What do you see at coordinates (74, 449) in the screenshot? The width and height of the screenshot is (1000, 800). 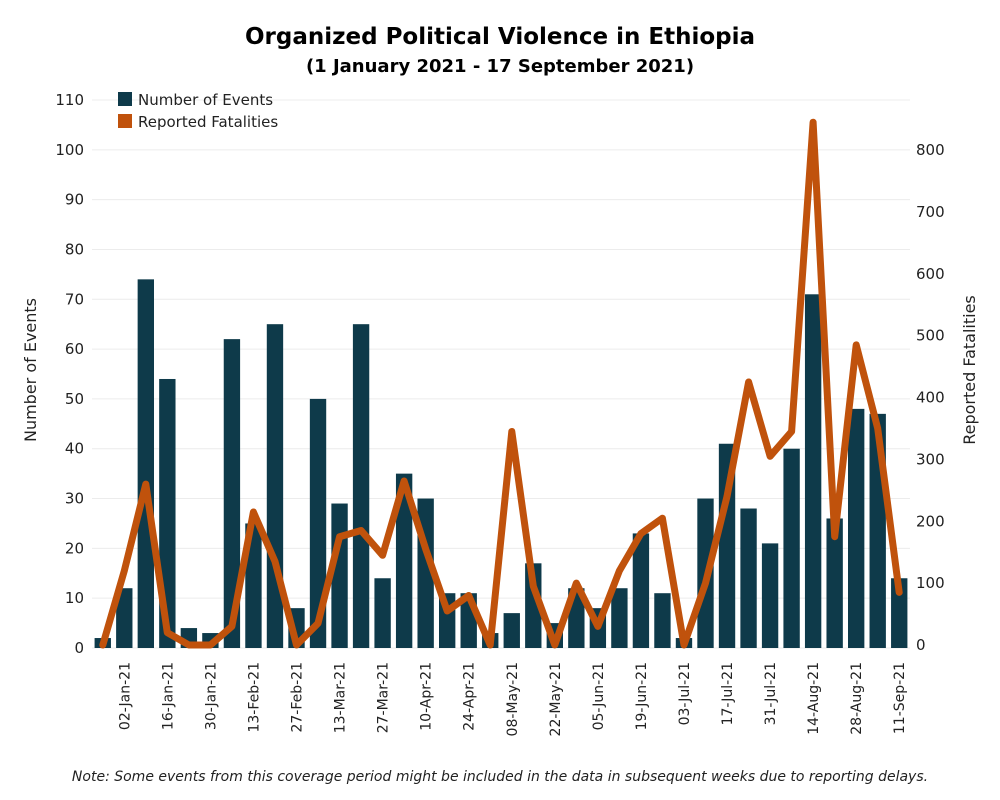 I see `left-tick-label: 40` at bounding box center [74, 449].